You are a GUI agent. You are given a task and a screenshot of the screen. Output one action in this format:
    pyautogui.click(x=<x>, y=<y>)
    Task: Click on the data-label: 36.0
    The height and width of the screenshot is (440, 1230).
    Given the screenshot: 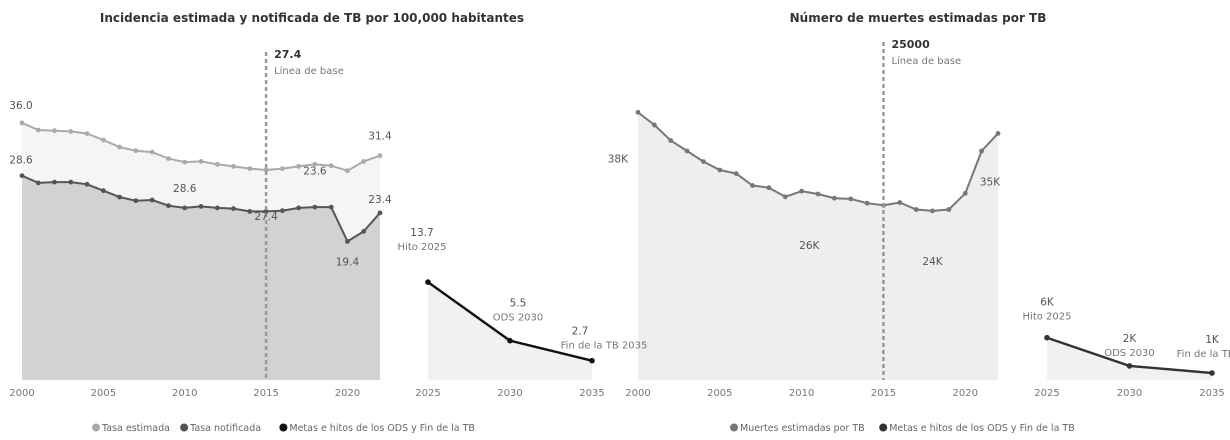 What is the action you would take?
    pyautogui.click(x=20, y=106)
    